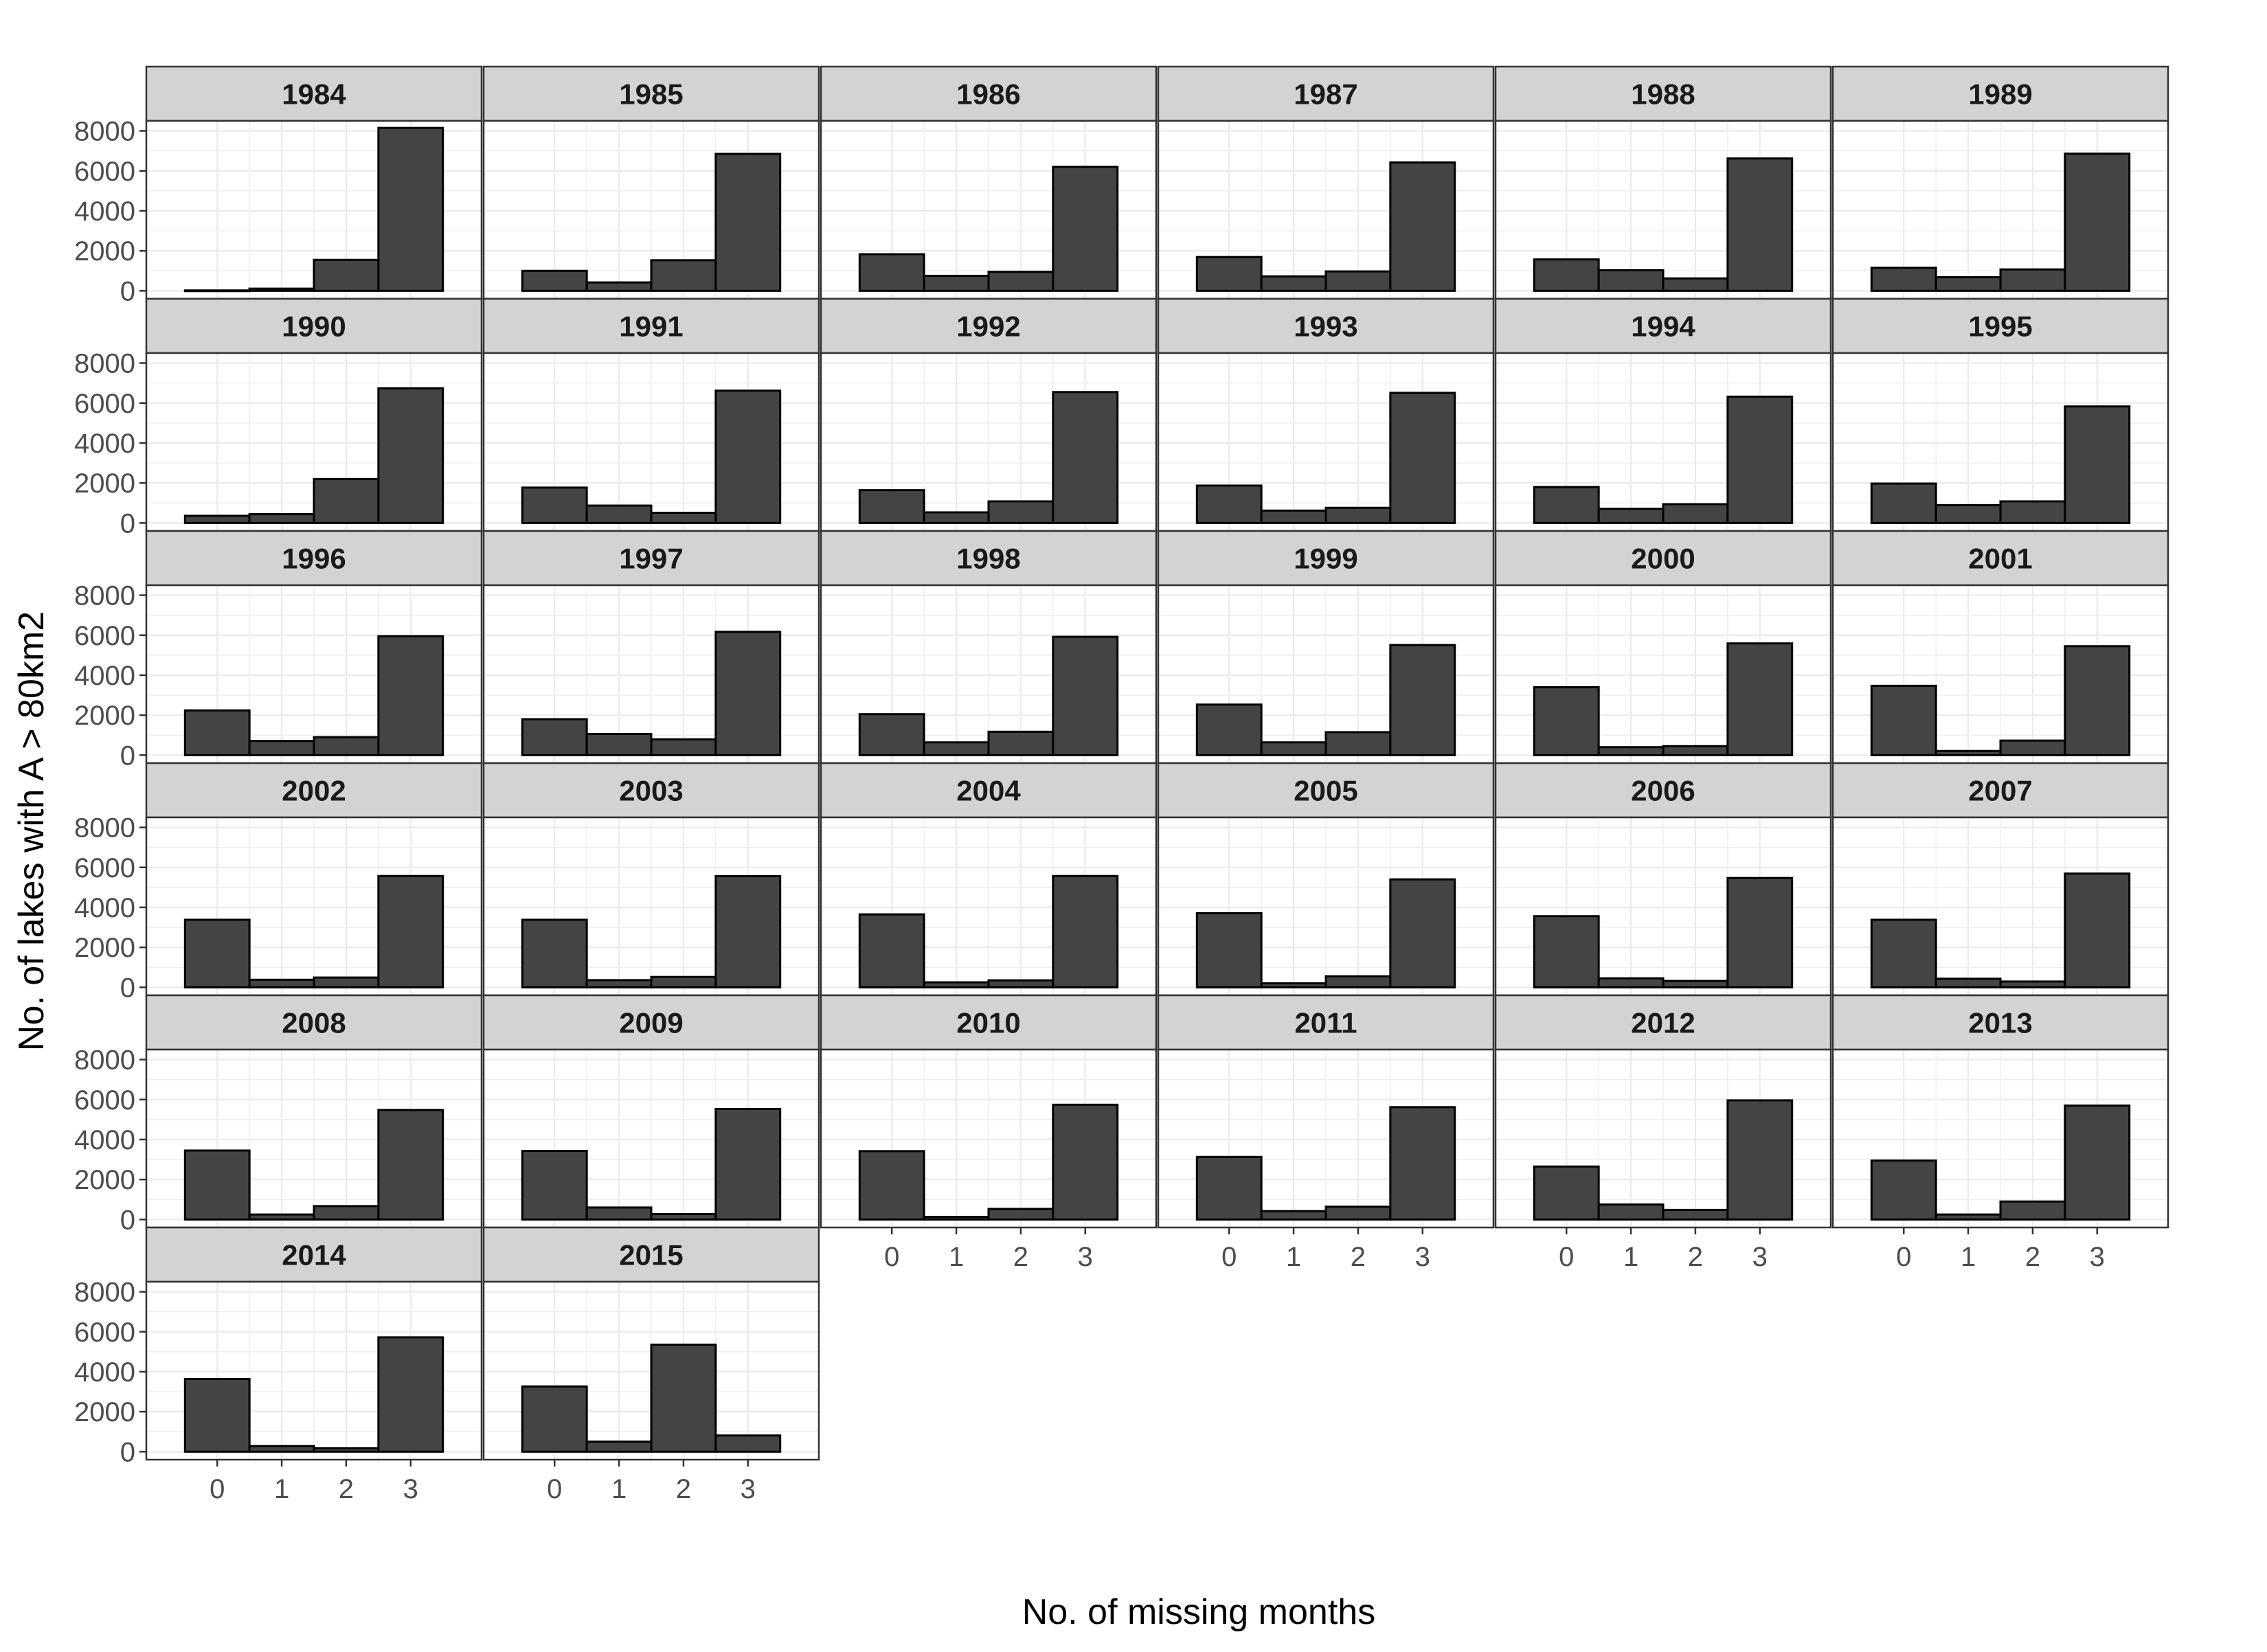 The image size is (2267, 1652). What do you see at coordinates (1325, 1023) in the screenshot?
I see `facet-strip-label: 2011` at bounding box center [1325, 1023].